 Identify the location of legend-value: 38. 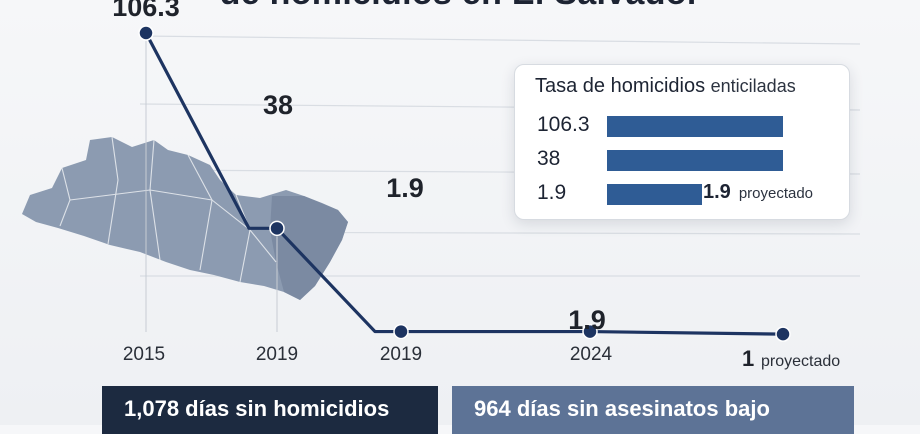
(549, 158).